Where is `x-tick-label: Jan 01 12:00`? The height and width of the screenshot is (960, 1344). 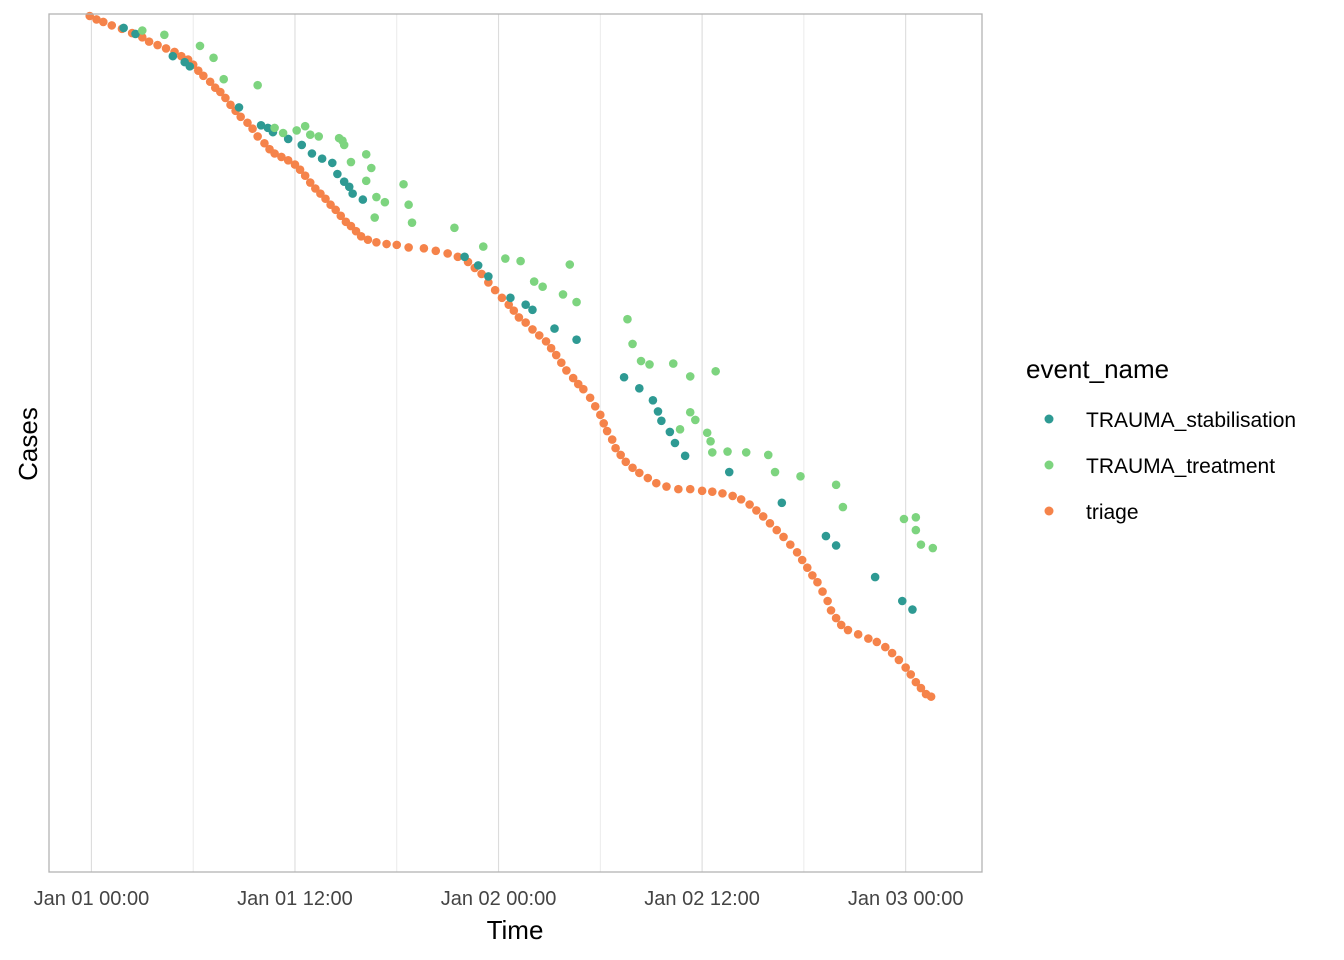
x-tick-label: Jan 01 12:00 is located at coordinates (295, 899).